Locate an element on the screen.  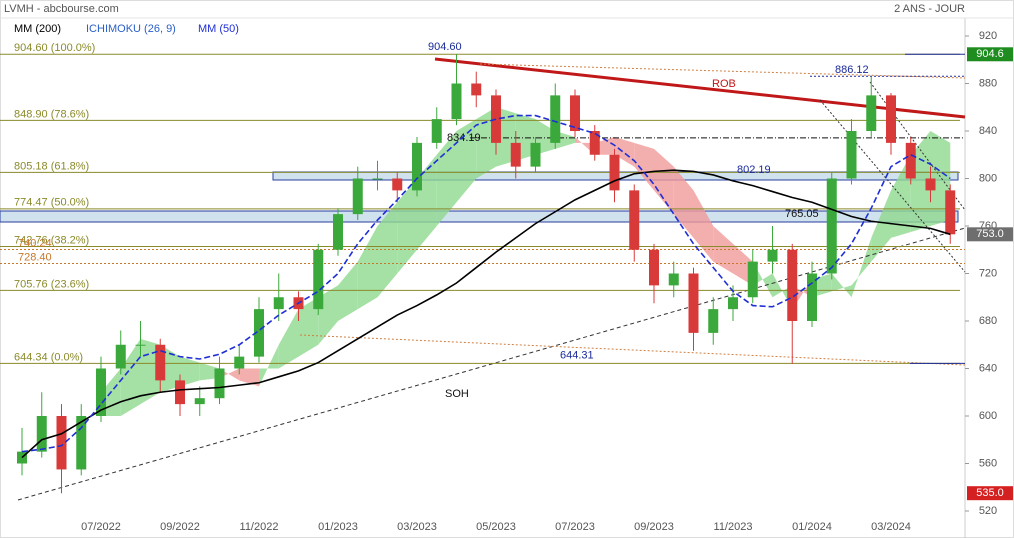
y-tick-label: 880 is located at coordinates (988, 83).